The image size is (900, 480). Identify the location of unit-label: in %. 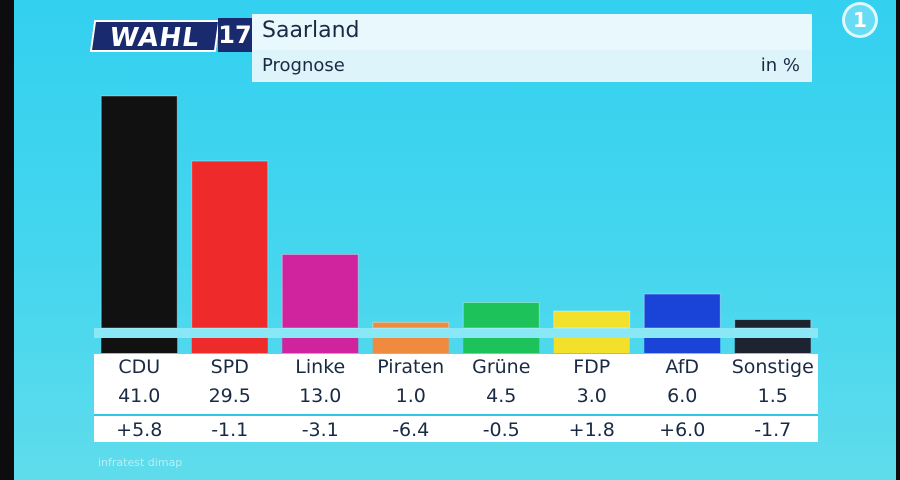
(780, 65).